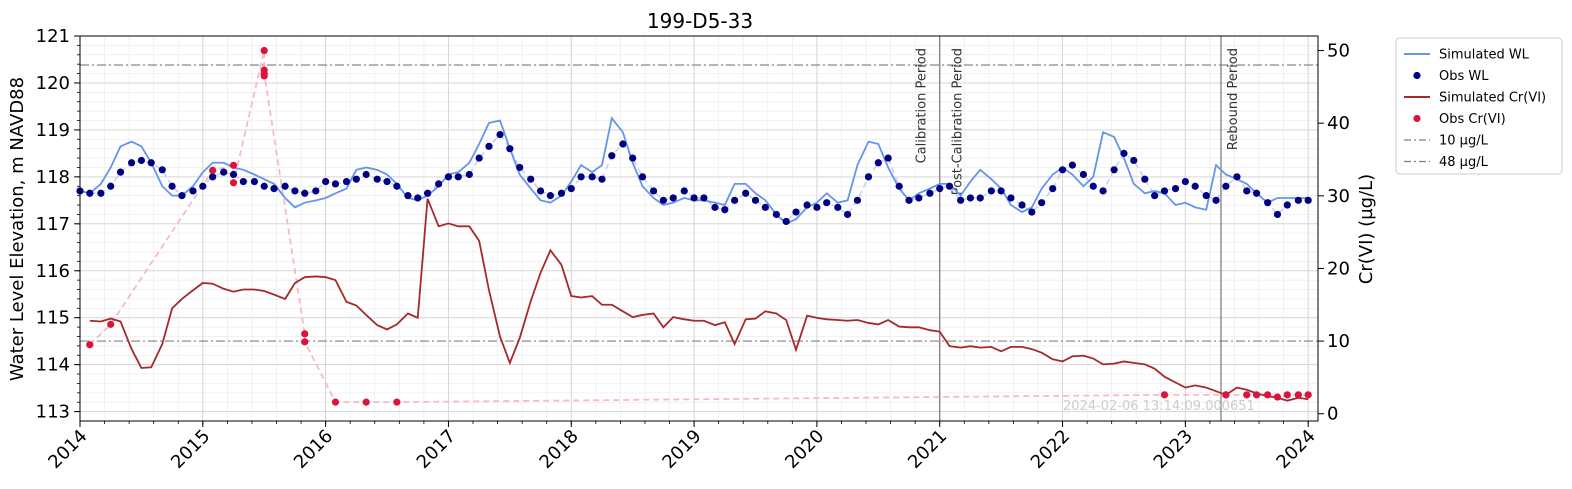  Describe the element at coordinates (53, 36) in the screenshot. I see `y-tick-label: 121` at that location.